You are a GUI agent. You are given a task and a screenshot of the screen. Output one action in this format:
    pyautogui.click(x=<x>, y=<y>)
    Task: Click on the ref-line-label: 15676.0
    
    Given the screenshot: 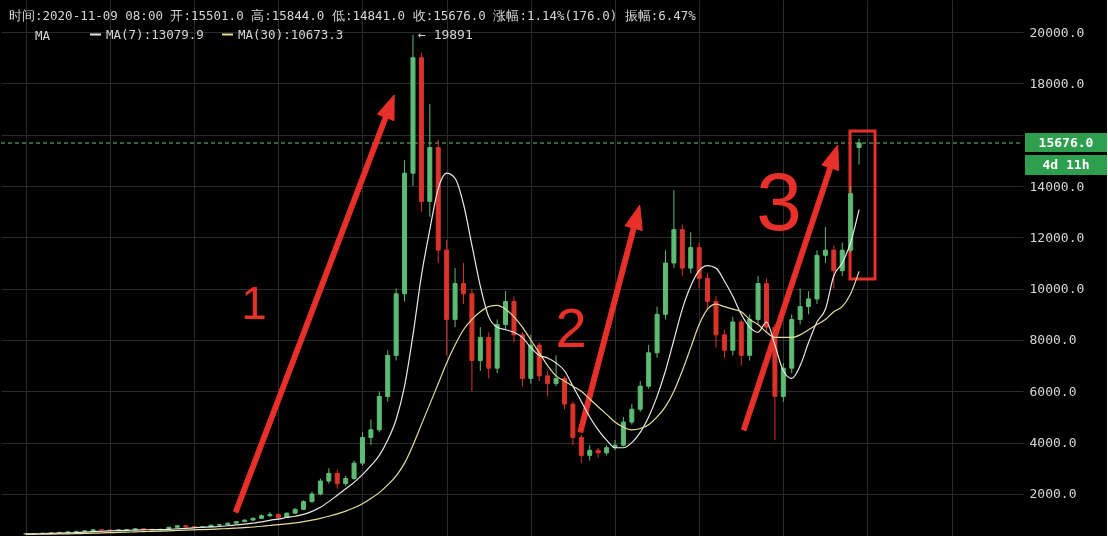 What is the action you would take?
    pyautogui.click(x=1066, y=143)
    